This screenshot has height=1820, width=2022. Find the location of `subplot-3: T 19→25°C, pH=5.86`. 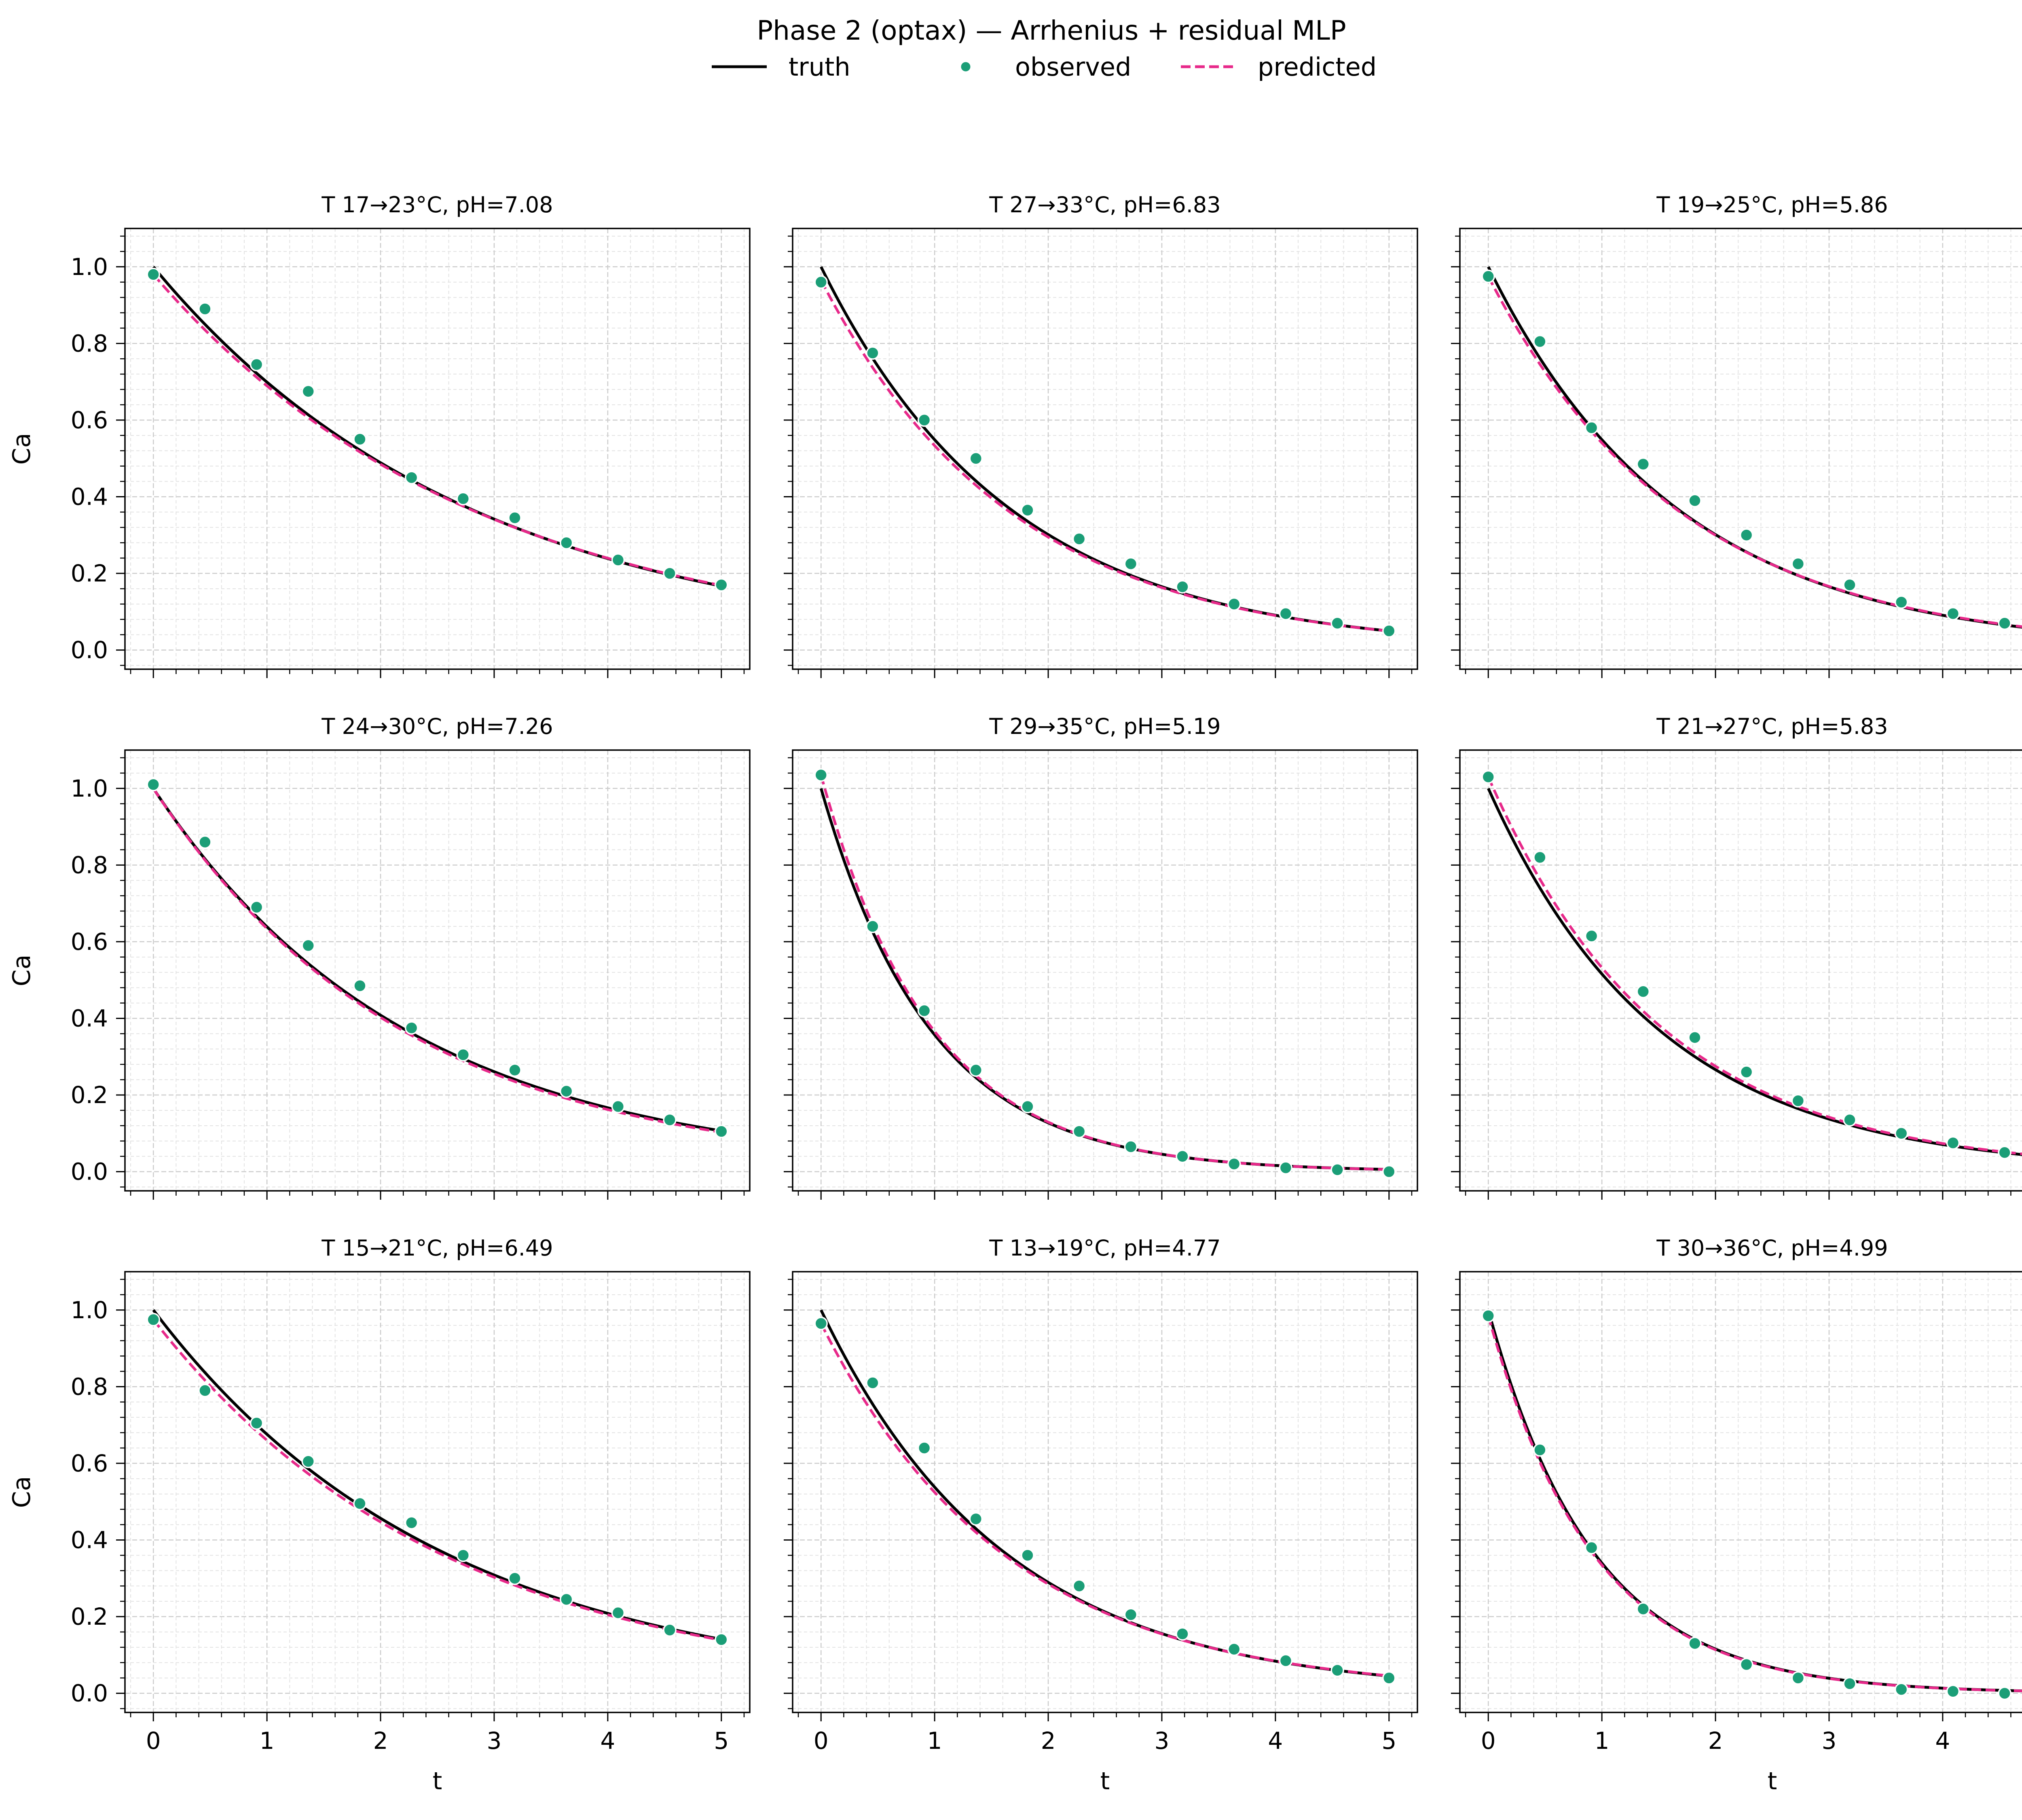

subplot-3: T 19→25°C, pH=5.86 is located at coordinates (1736, 435).